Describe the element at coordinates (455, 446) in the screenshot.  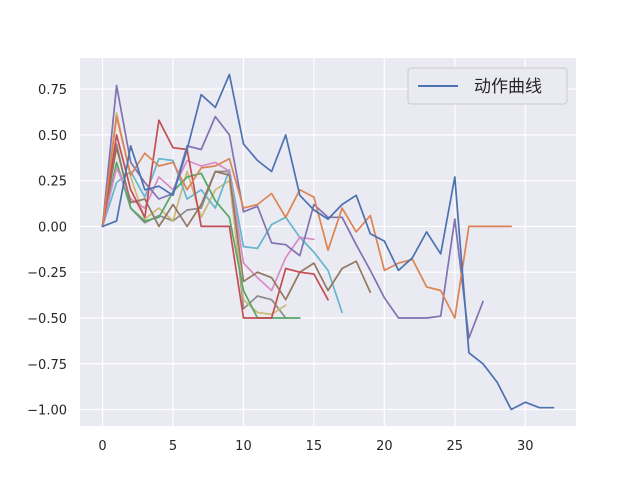
I see `x-tick-label: 25` at that location.